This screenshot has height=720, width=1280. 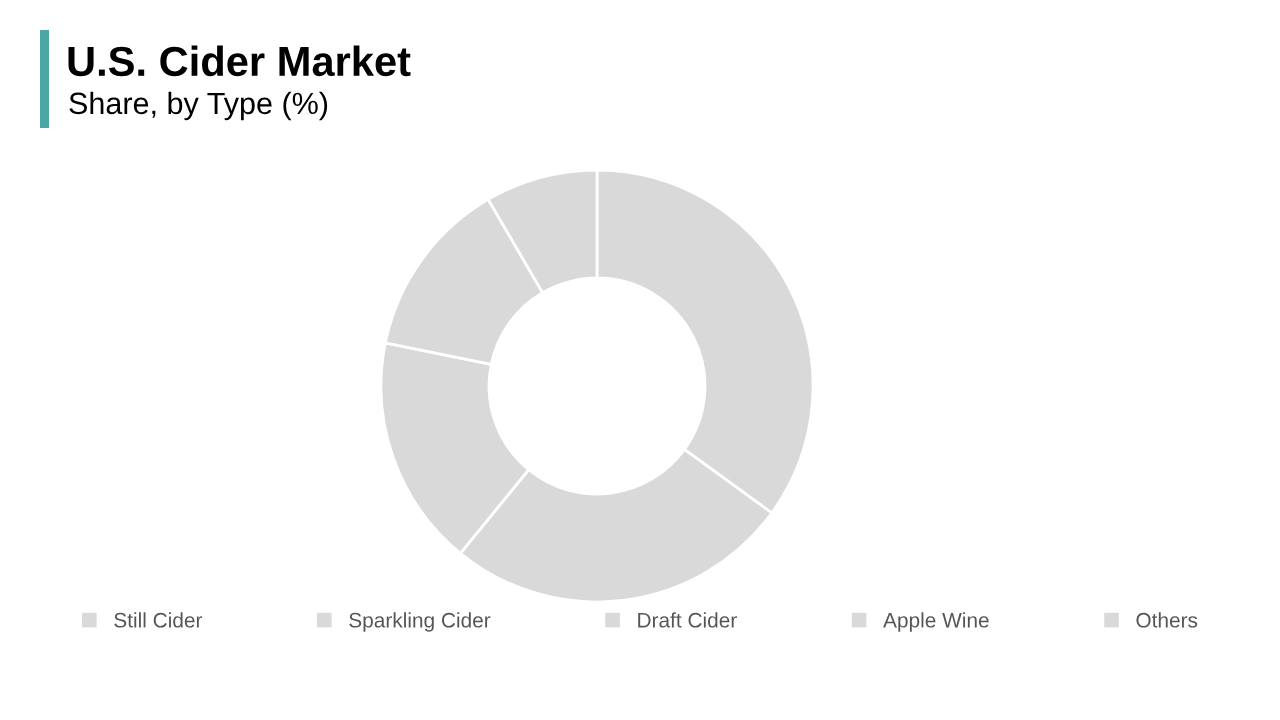 What do you see at coordinates (420, 622) in the screenshot?
I see `legend-label: Sparkling Cider` at bounding box center [420, 622].